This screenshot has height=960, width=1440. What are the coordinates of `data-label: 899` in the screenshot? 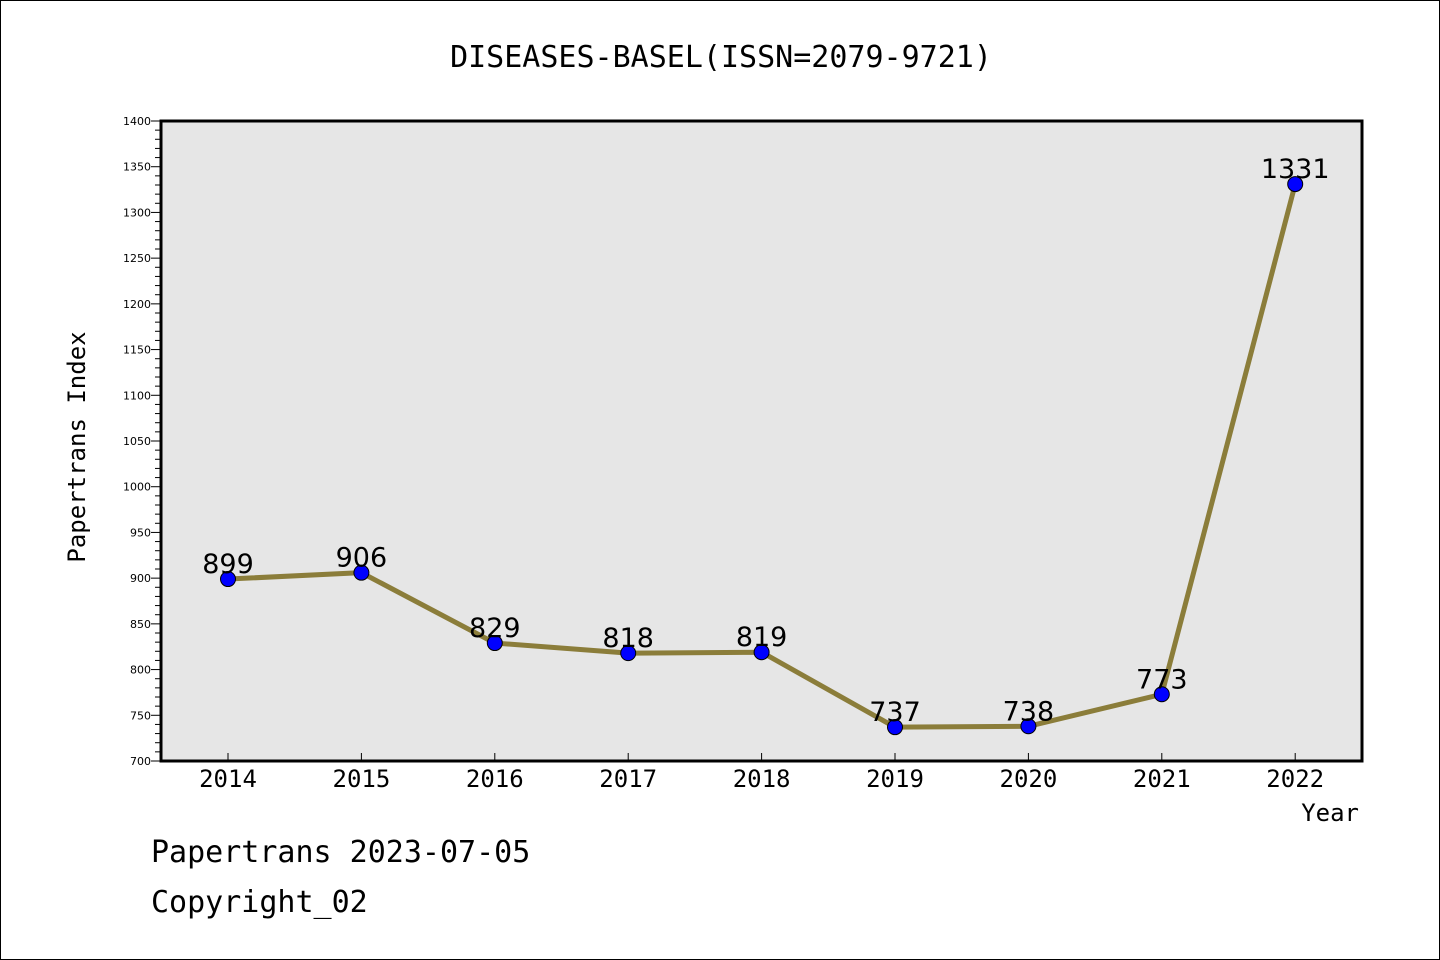 It's located at (228, 564).